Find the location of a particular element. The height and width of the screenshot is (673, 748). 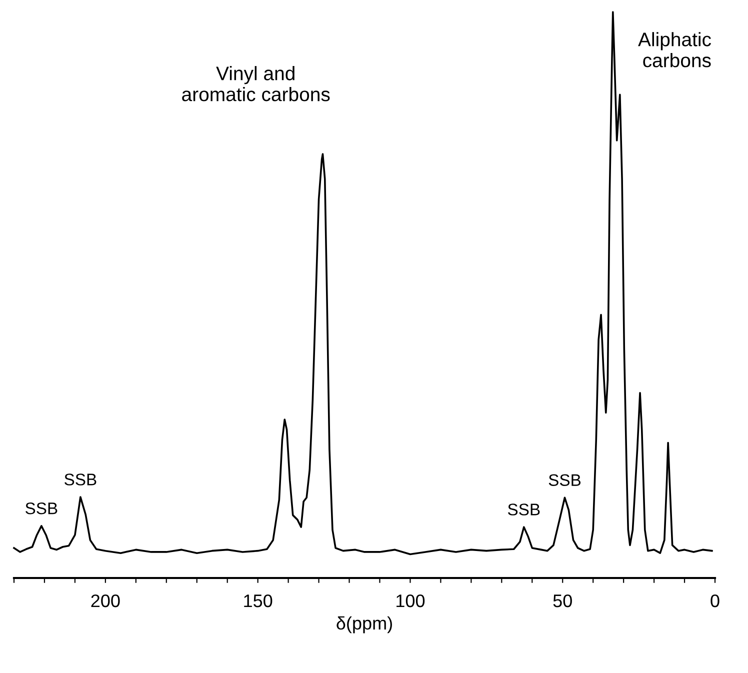

annotation: Vinyl and aromatic carbons is located at coordinates (256, 84).